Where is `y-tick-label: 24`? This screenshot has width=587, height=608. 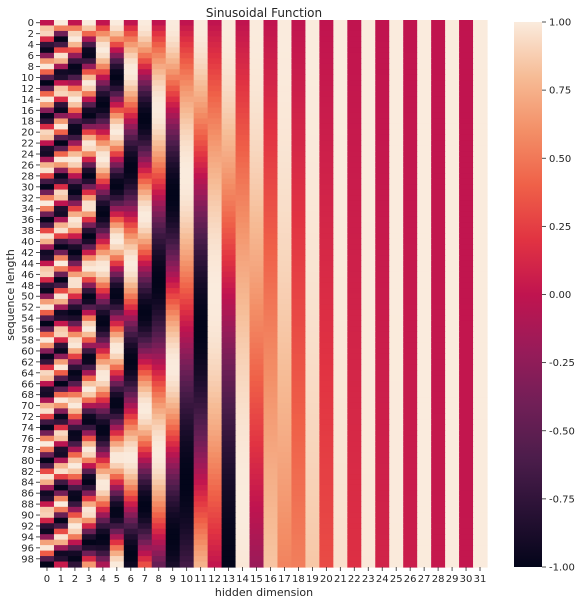
y-tick-label: 24 is located at coordinates (27, 155).